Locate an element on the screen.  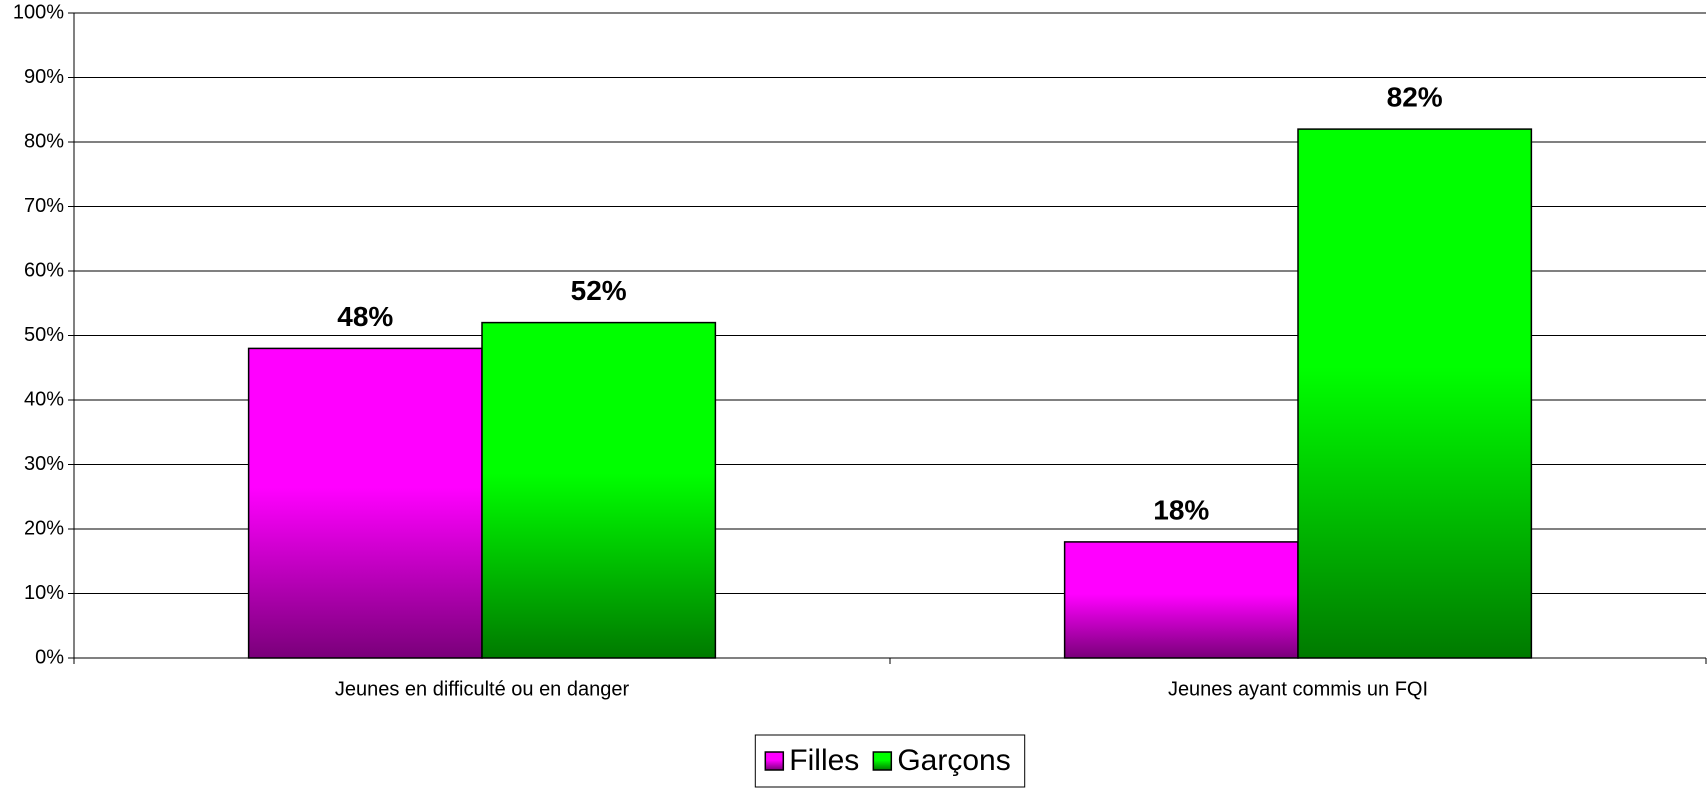
y-tick-label: 20% is located at coordinates (44, 528).